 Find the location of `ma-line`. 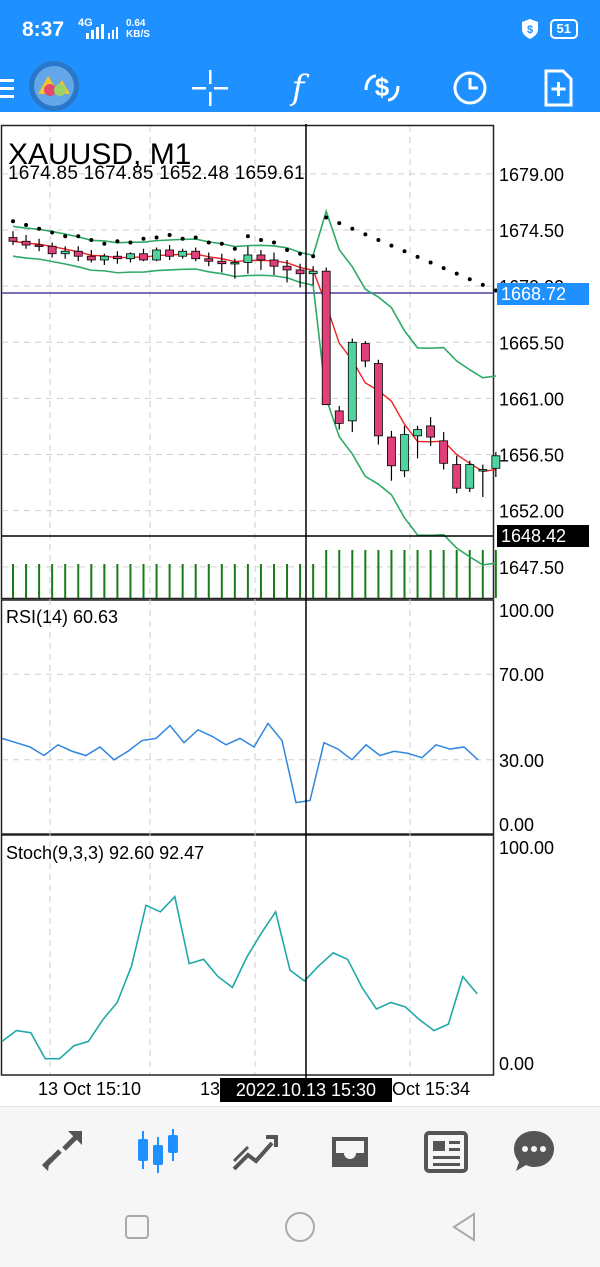

ma-line is located at coordinates (254, 356).